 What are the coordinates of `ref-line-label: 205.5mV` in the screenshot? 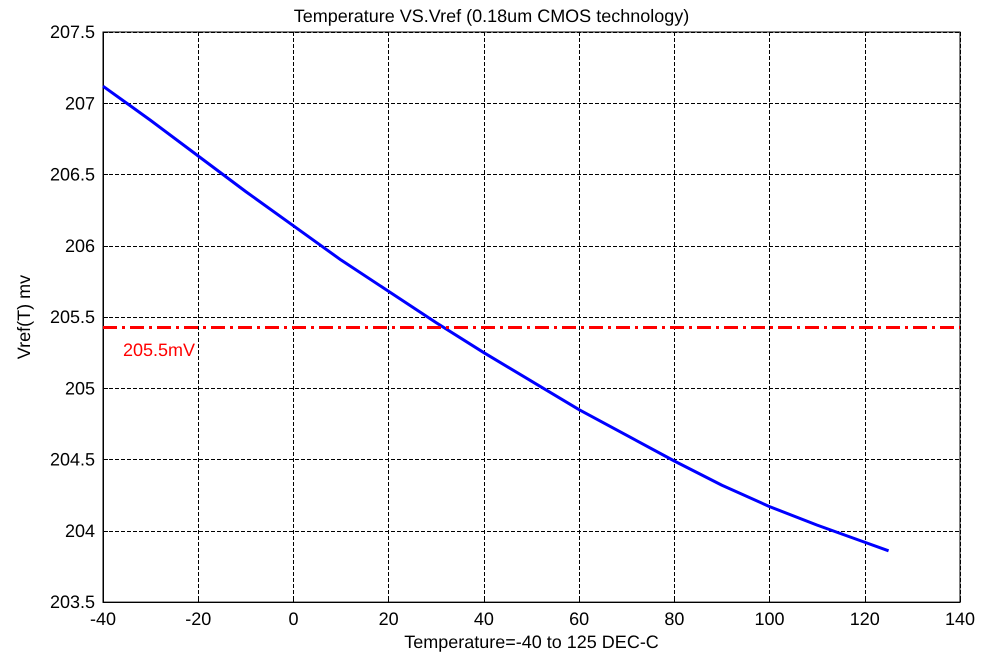 It's located at (159, 350).